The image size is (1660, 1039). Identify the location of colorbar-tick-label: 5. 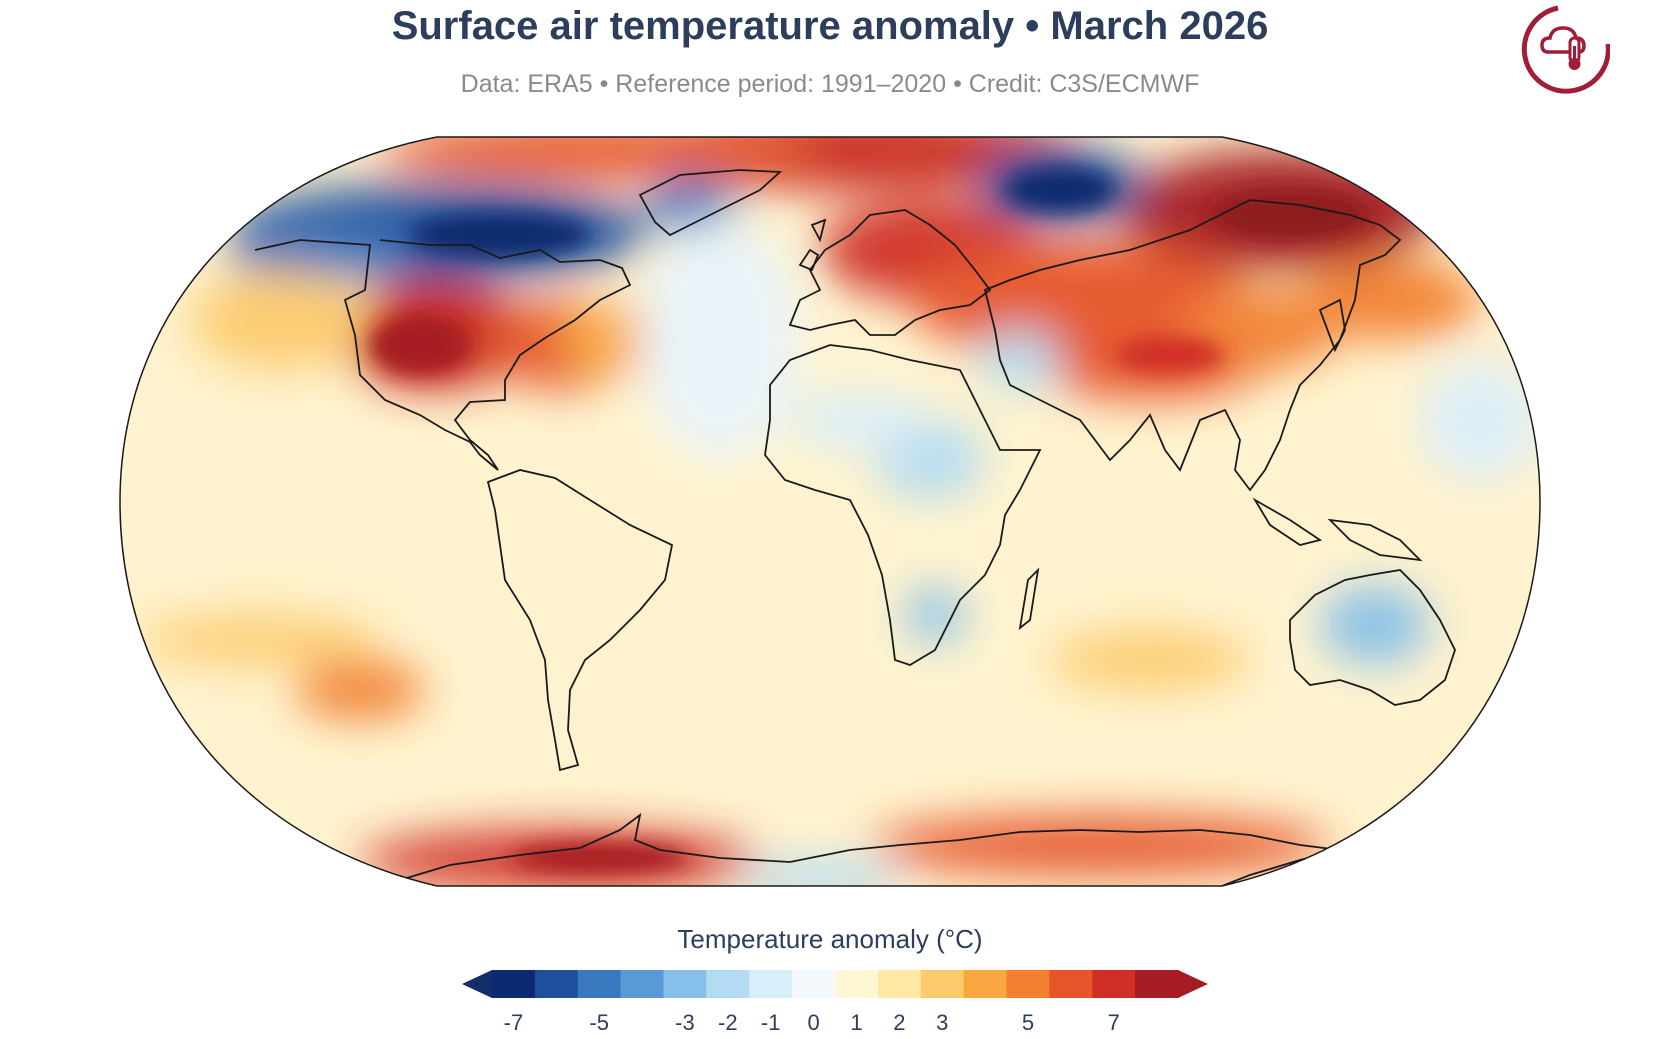
(1028, 1022).